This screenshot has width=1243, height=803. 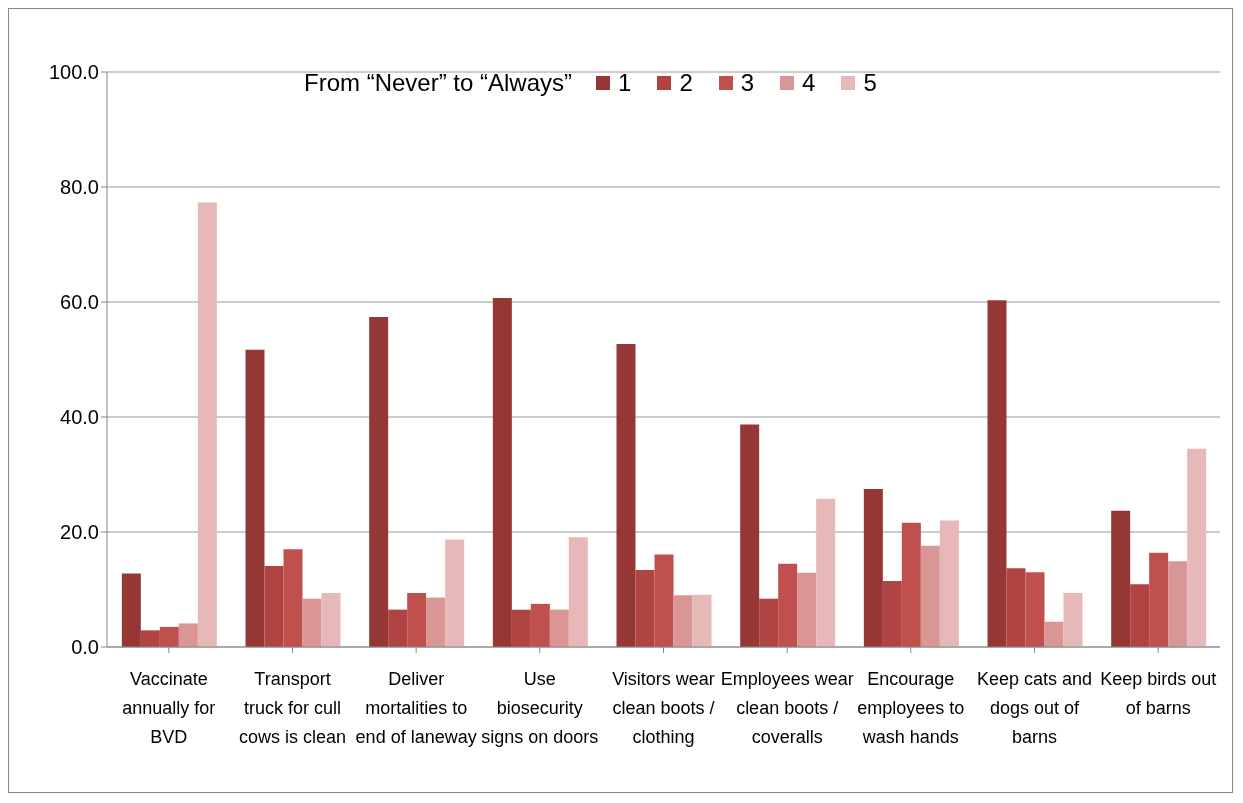 I want to click on y-tick-label: 100.0, so click(x=73, y=72).